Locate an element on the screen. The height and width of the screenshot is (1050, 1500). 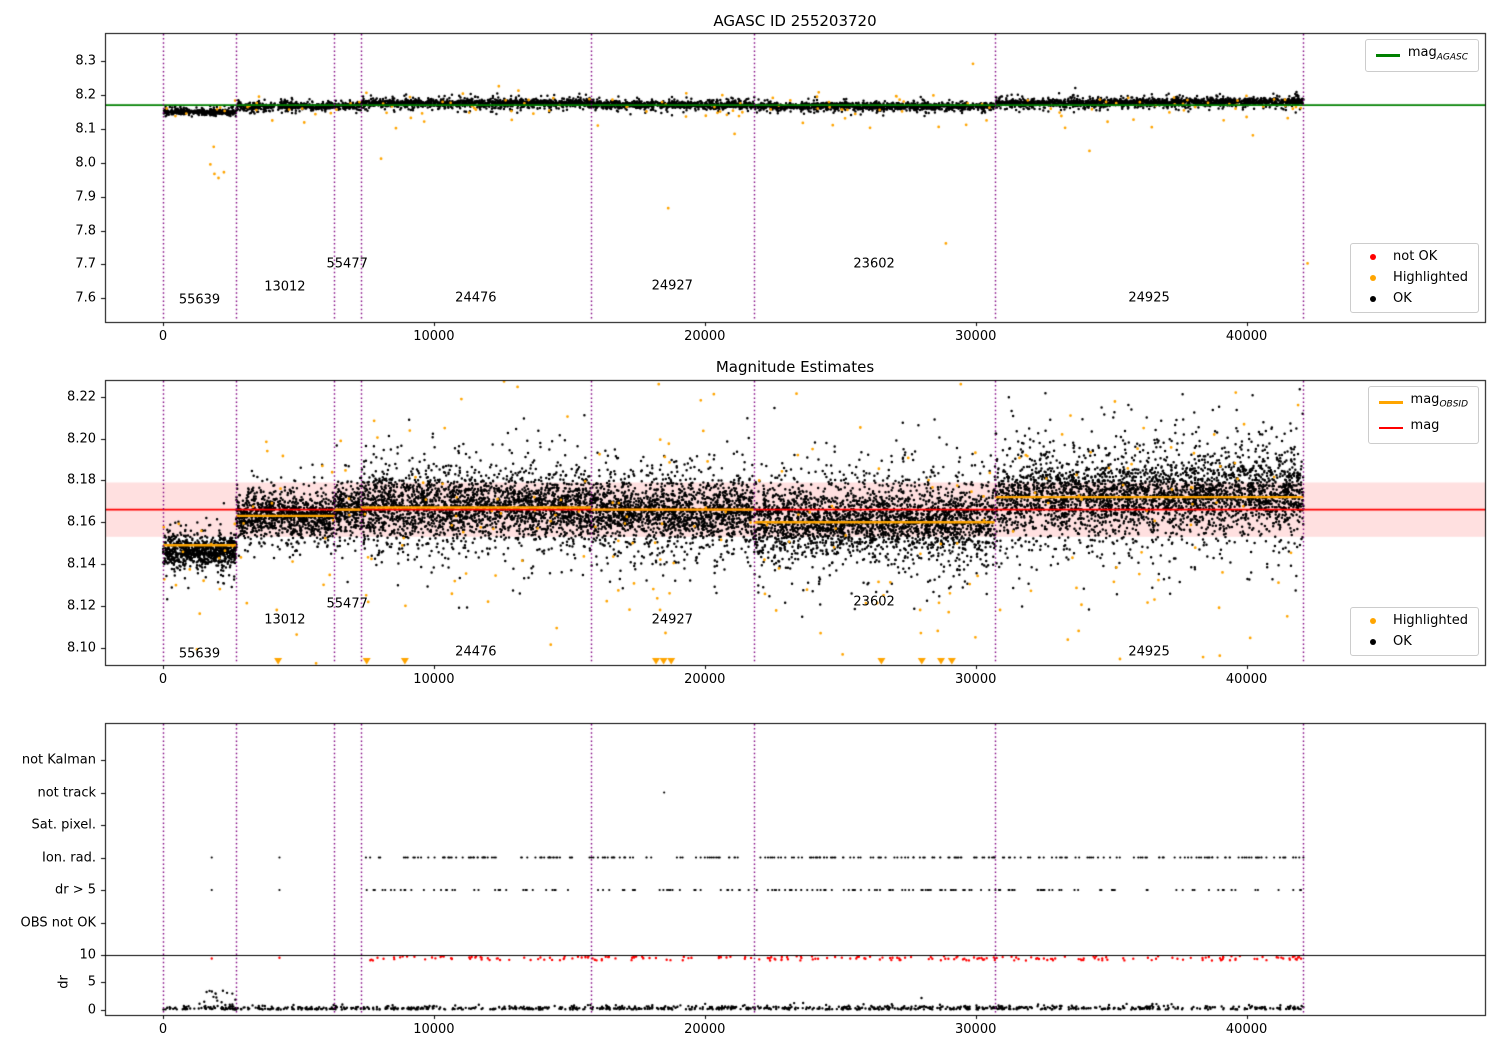
y-tick-label: 8.20 is located at coordinates (81, 439).